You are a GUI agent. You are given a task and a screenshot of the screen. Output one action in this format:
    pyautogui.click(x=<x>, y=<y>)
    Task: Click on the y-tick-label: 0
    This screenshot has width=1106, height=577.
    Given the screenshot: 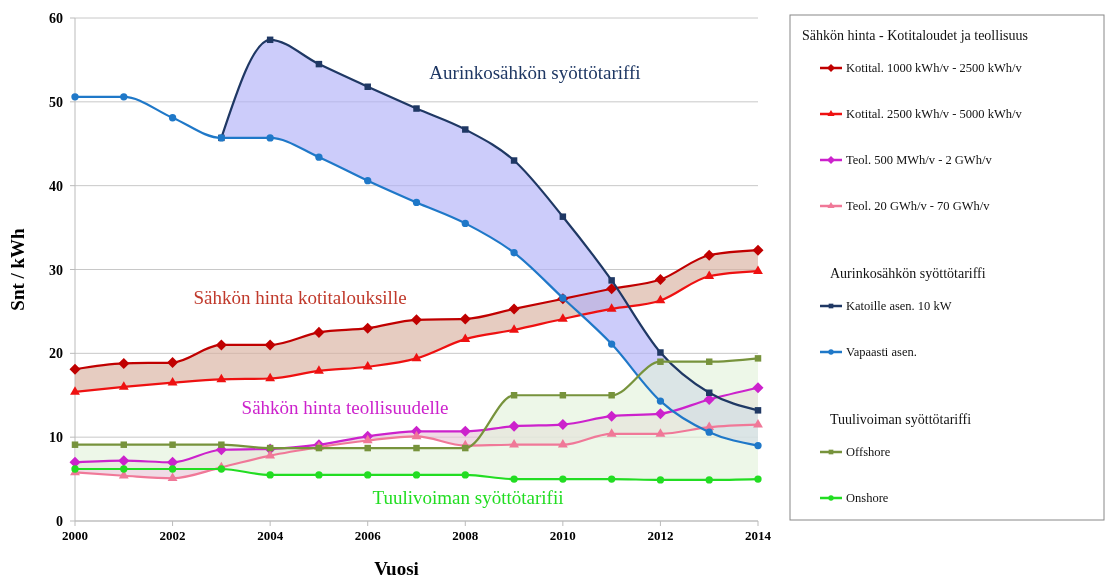 What is the action you would take?
    pyautogui.click(x=59, y=521)
    